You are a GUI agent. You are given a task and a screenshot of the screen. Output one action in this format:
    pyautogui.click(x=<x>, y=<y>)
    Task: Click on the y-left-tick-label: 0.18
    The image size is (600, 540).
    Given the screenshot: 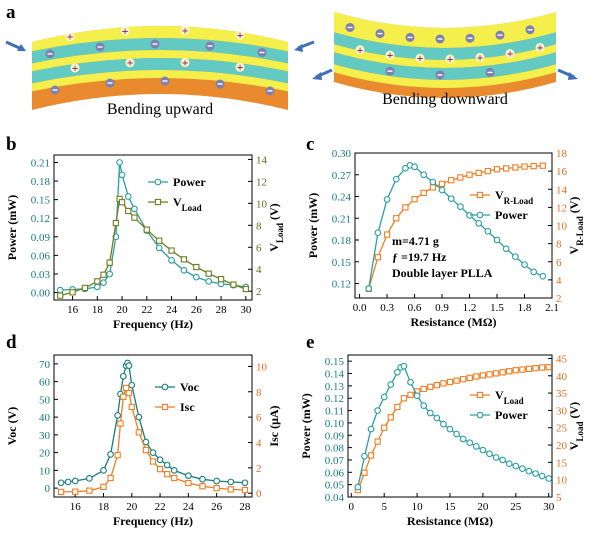 What is the action you would take?
    pyautogui.click(x=41, y=182)
    